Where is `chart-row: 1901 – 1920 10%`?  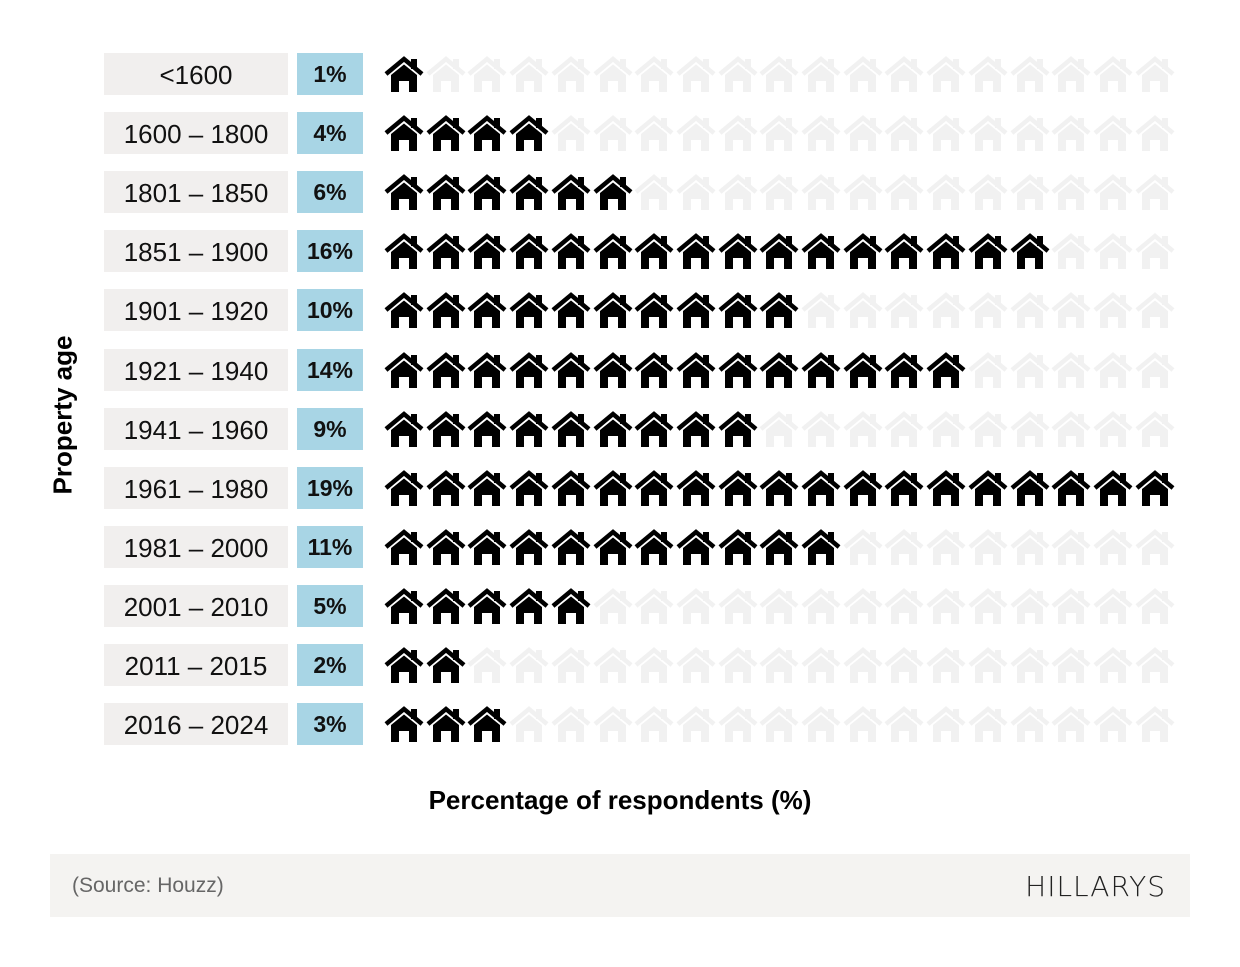 chart-row: 1901 – 1920 10% is located at coordinates (644, 310).